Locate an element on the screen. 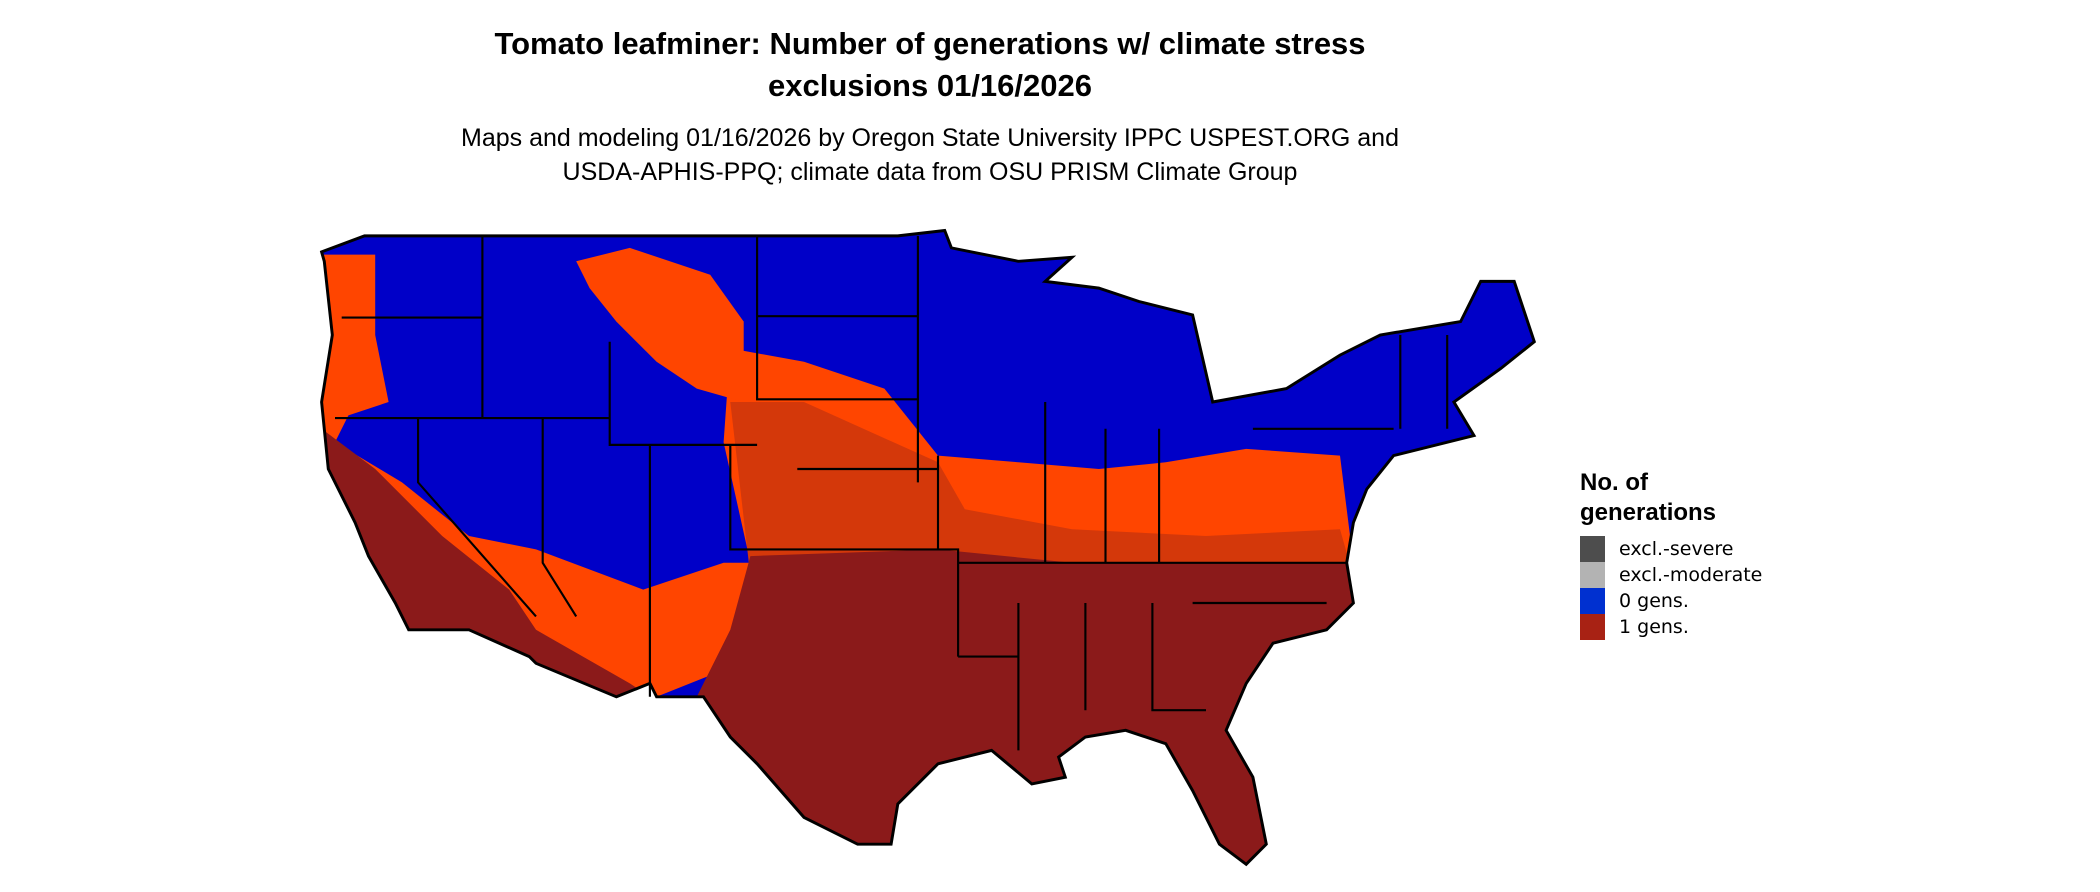 The image size is (2100, 892). transition-region-north-plains is located at coordinates (660, 324).